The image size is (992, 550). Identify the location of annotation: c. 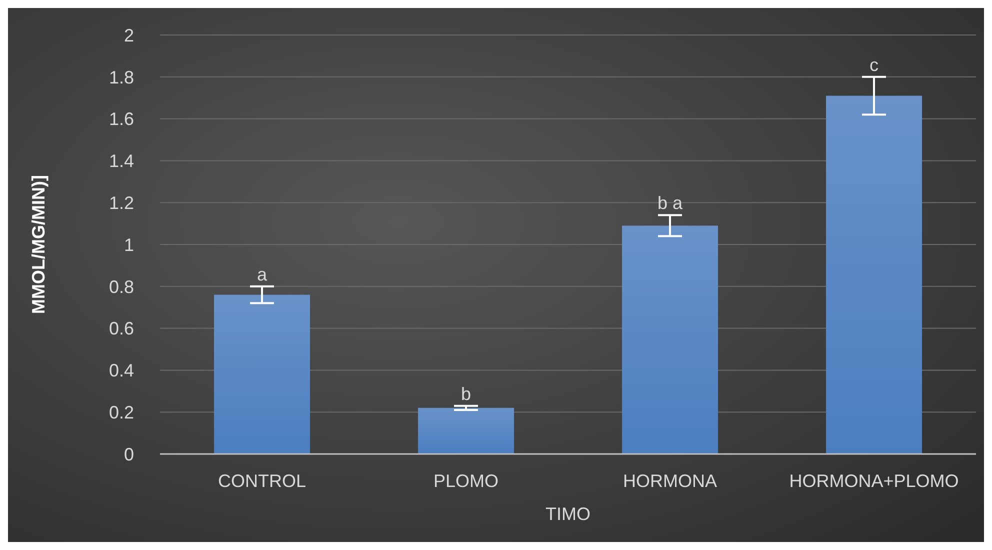
(874, 64).